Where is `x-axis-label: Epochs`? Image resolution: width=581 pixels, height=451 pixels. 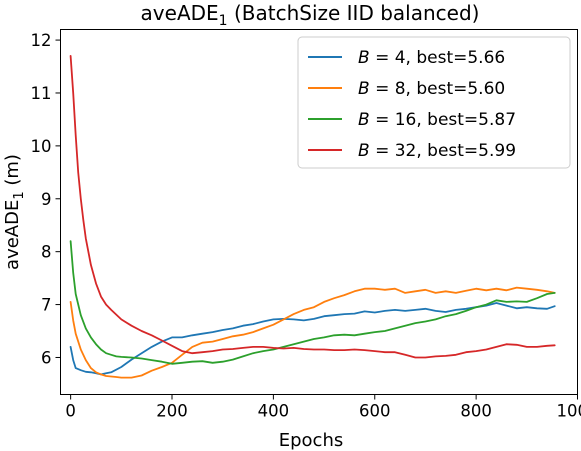 x-axis-label: Epochs is located at coordinates (311, 440).